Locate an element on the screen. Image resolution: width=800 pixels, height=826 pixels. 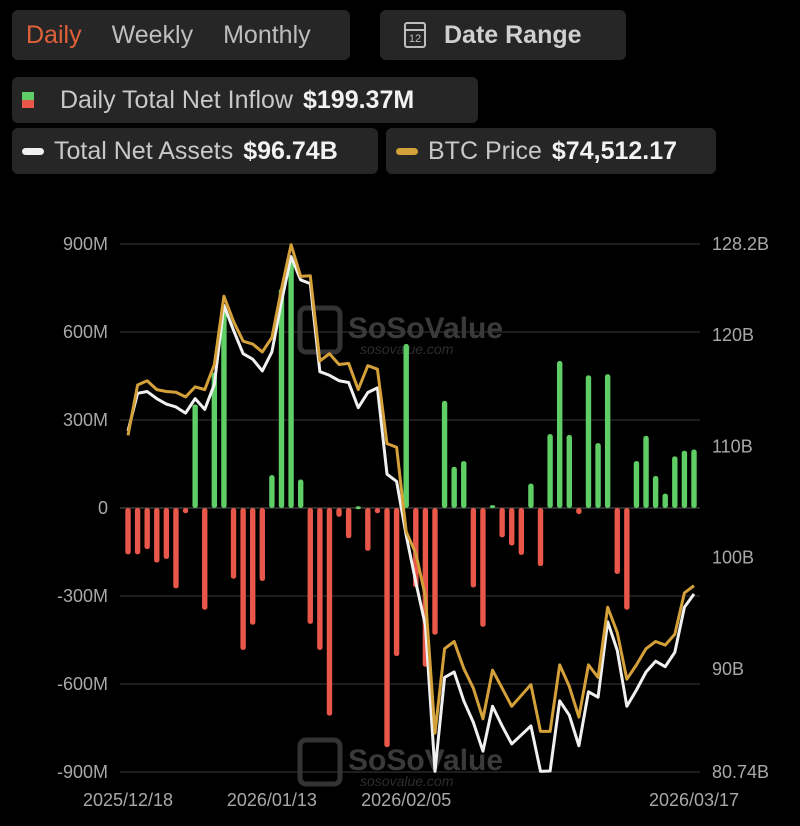
legend-value: $74,512.17 is located at coordinates (614, 150).